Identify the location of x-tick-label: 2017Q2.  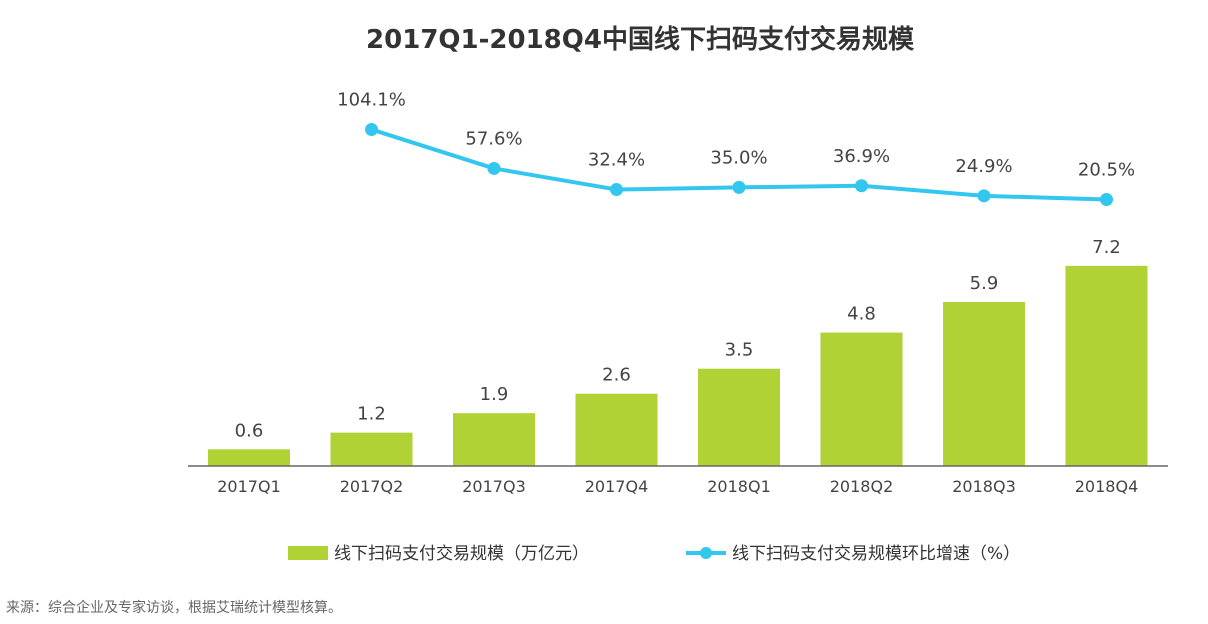
(372, 486).